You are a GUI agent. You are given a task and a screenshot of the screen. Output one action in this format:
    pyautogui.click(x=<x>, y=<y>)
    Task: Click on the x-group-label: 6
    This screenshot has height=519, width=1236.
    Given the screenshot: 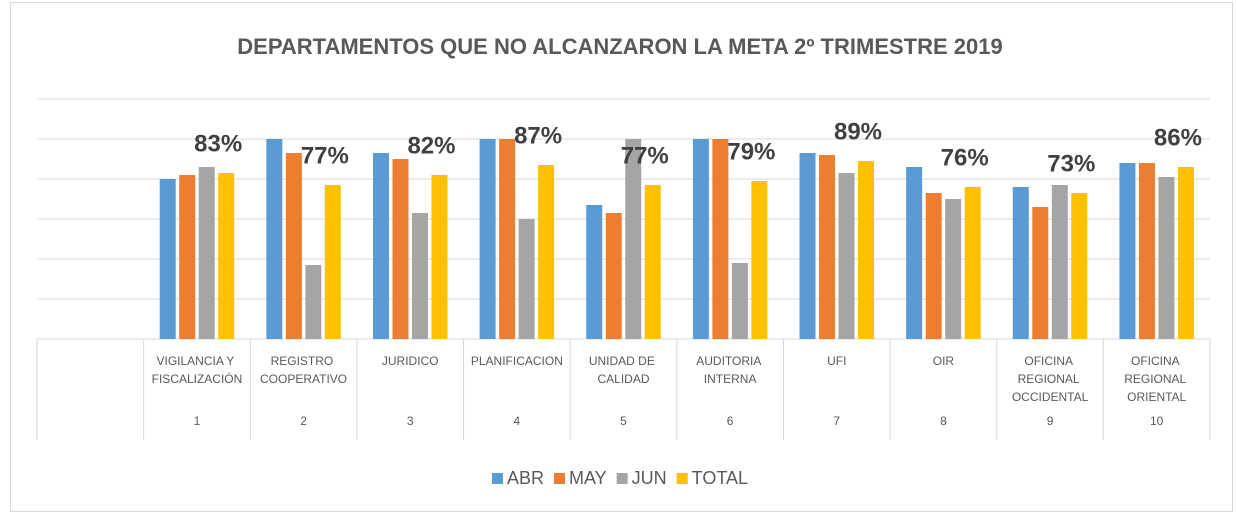 What is the action you would take?
    pyautogui.click(x=730, y=421)
    